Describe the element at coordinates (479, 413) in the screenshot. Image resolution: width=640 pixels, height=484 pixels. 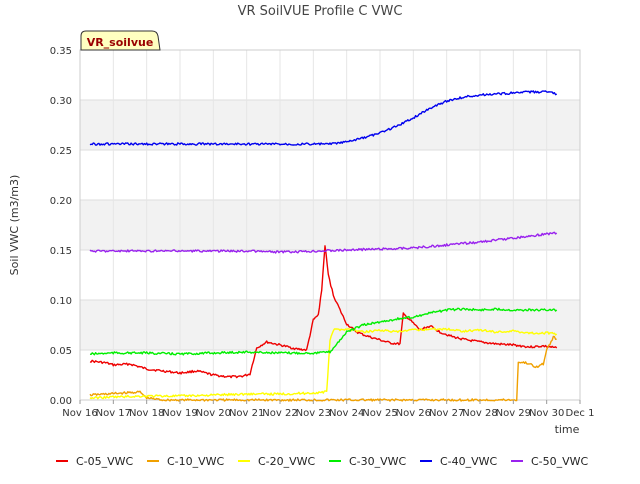
I see `x-tick-label: Nov 28` at that location.